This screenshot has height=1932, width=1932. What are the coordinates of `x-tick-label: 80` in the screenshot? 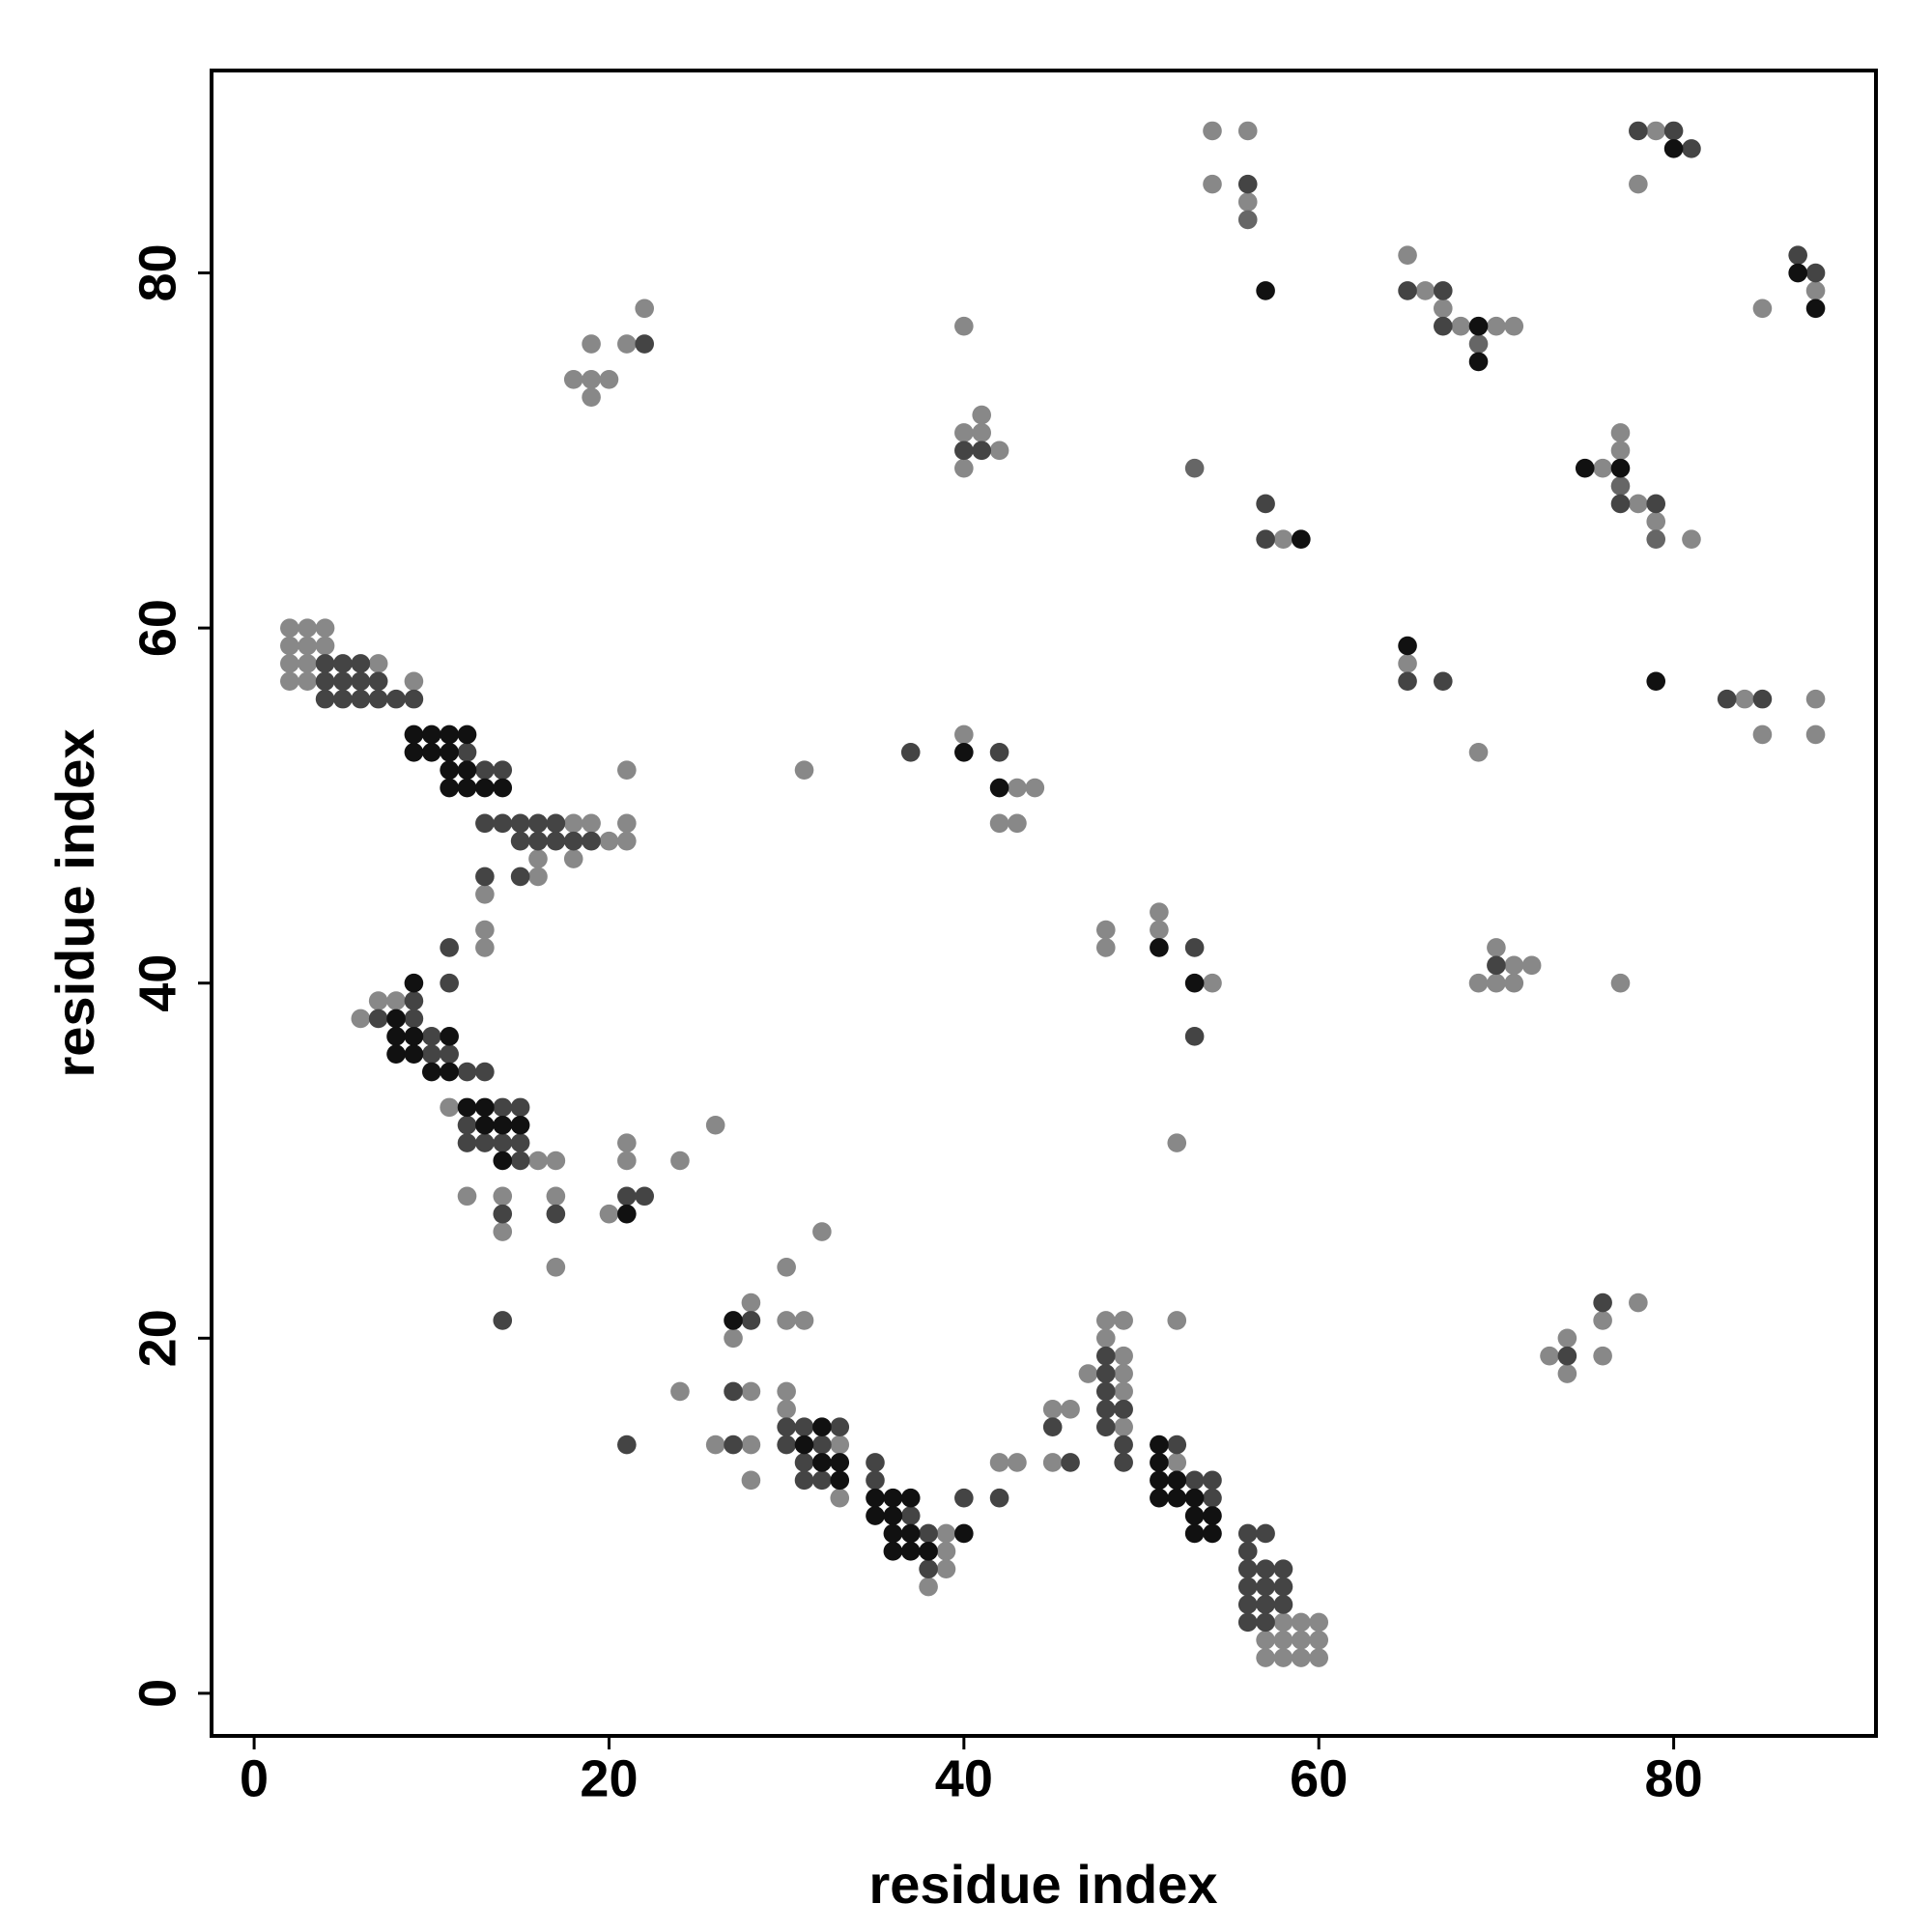 It's located at (1674, 1778).